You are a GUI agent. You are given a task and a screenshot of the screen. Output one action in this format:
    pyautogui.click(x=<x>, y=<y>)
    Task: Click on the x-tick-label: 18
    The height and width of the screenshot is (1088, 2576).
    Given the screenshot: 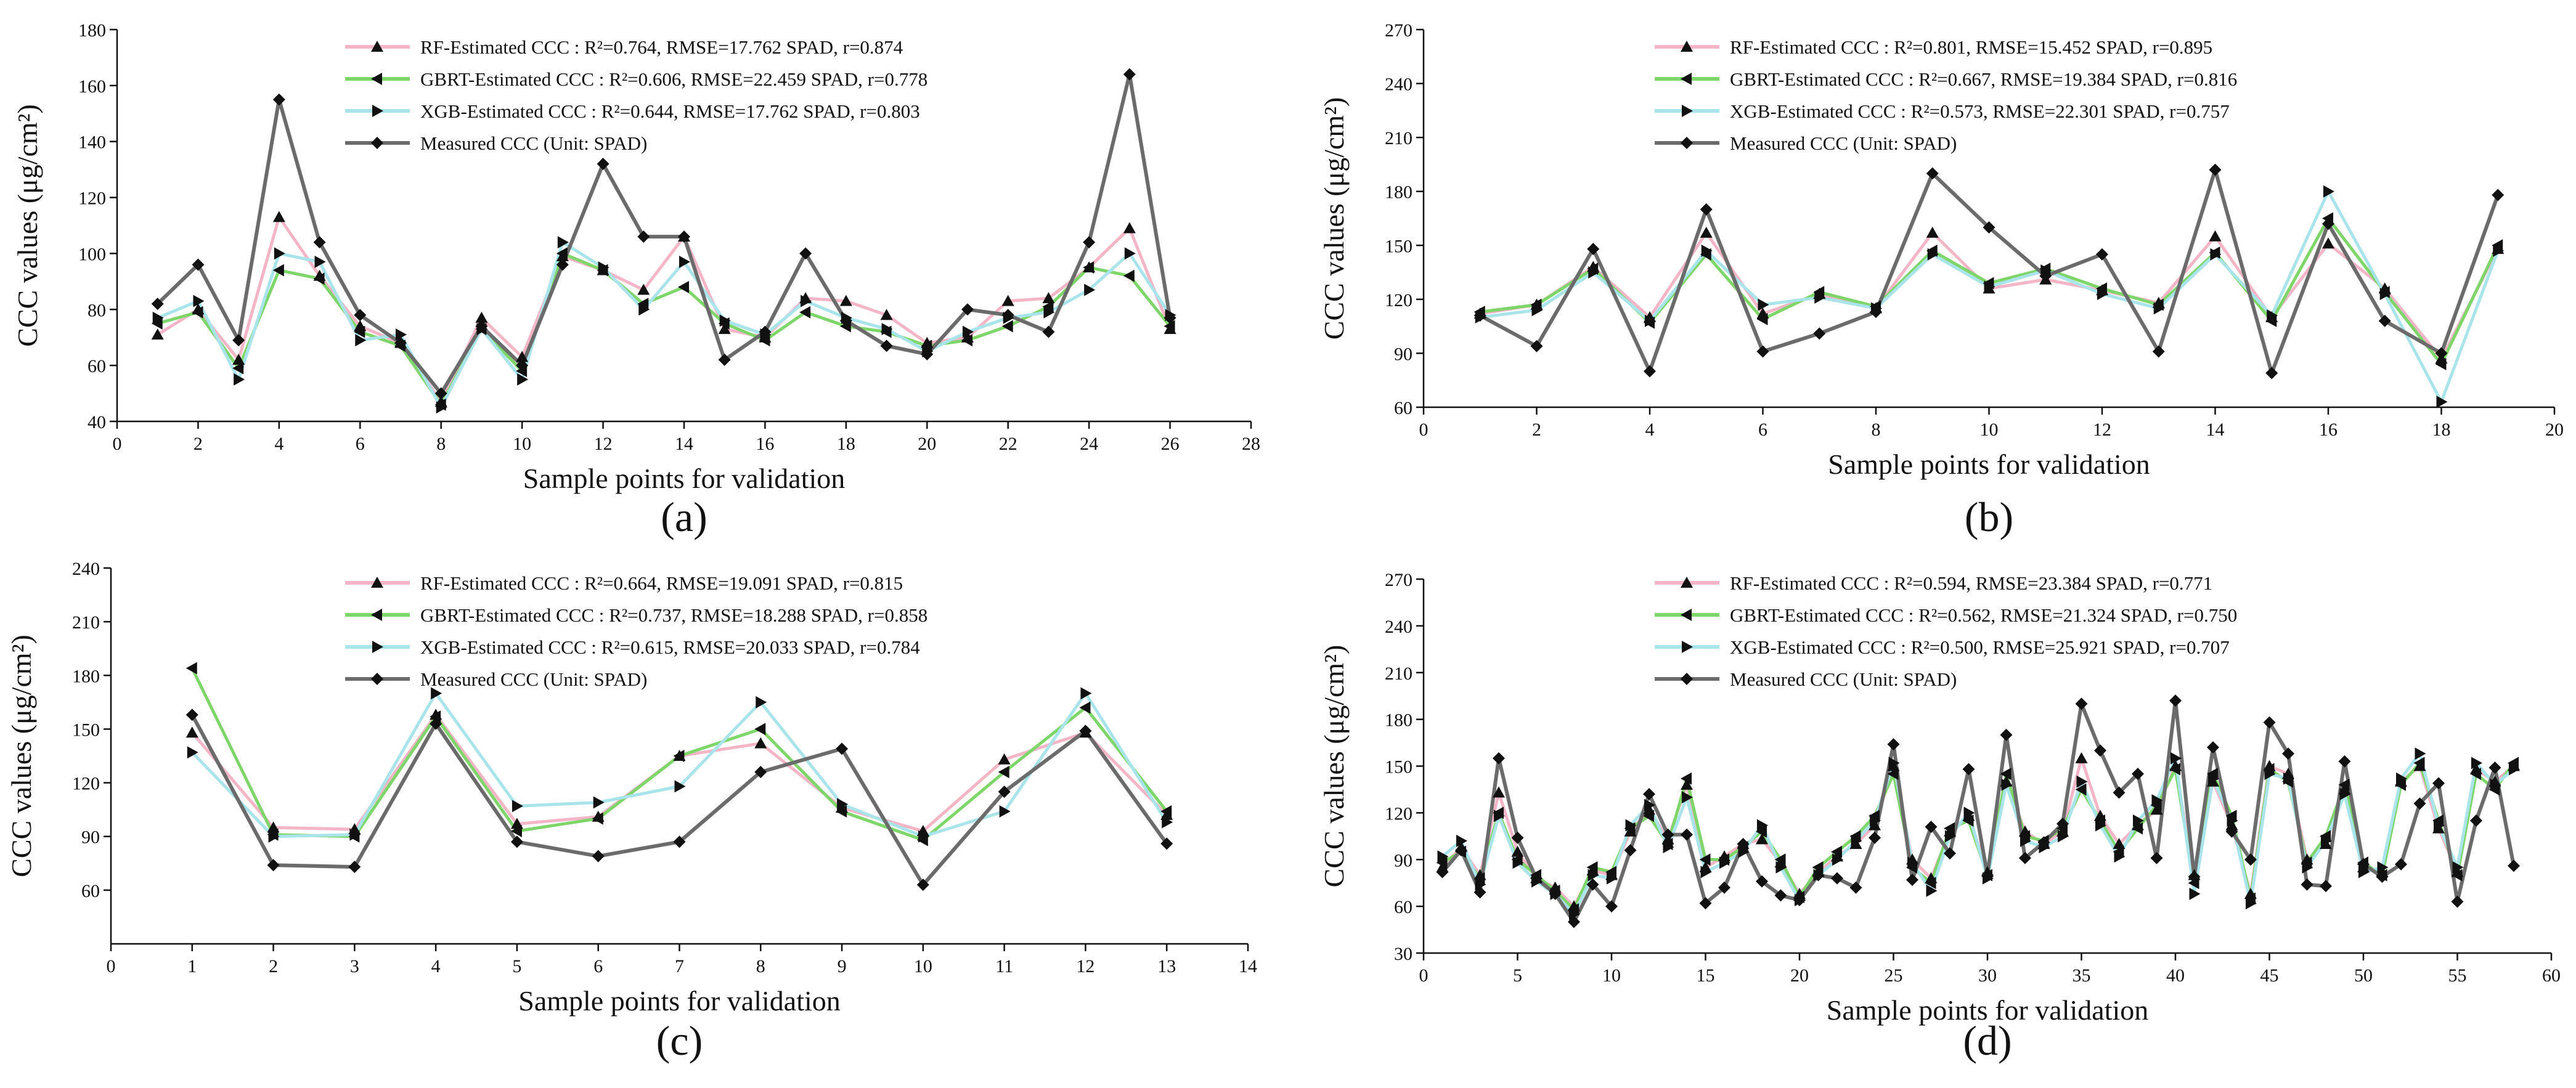 What is the action you would take?
    pyautogui.click(x=2441, y=430)
    